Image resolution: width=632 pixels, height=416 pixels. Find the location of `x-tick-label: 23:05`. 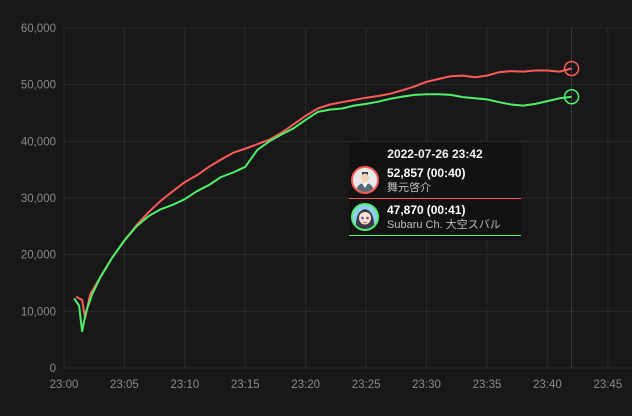

x-tick-label: 23:05 is located at coordinates (124, 385).